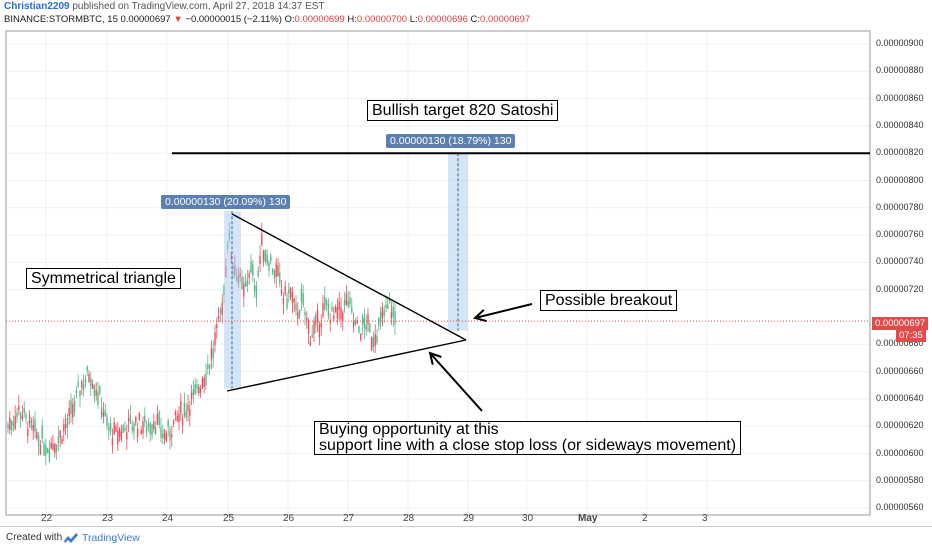  Describe the element at coordinates (37, 6) in the screenshot. I see `author-link: Christian2209` at that location.